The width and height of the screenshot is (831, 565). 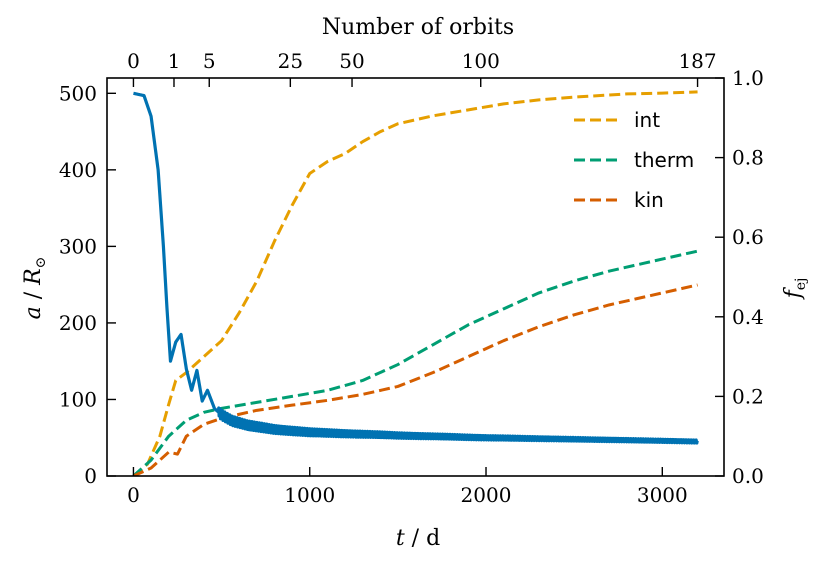 I want to click on top-tick-label: 187, so click(x=697, y=61).